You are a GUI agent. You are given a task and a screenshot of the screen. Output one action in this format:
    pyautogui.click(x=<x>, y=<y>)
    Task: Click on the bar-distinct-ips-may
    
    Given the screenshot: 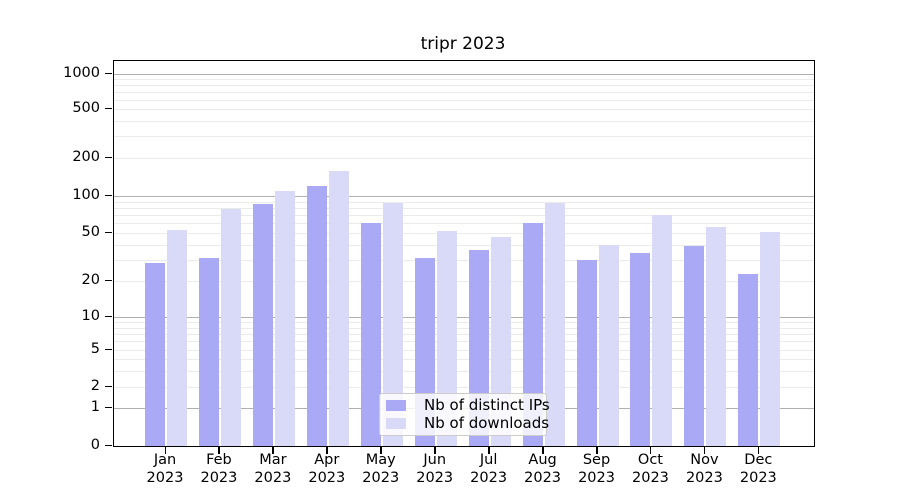 What is the action you would take?
    pyautogui.click(x=370, y=334)
    